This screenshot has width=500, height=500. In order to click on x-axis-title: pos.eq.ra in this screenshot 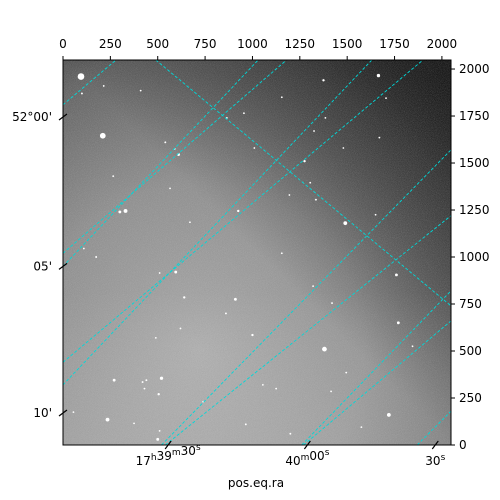, I will do `click(256, 483)`.